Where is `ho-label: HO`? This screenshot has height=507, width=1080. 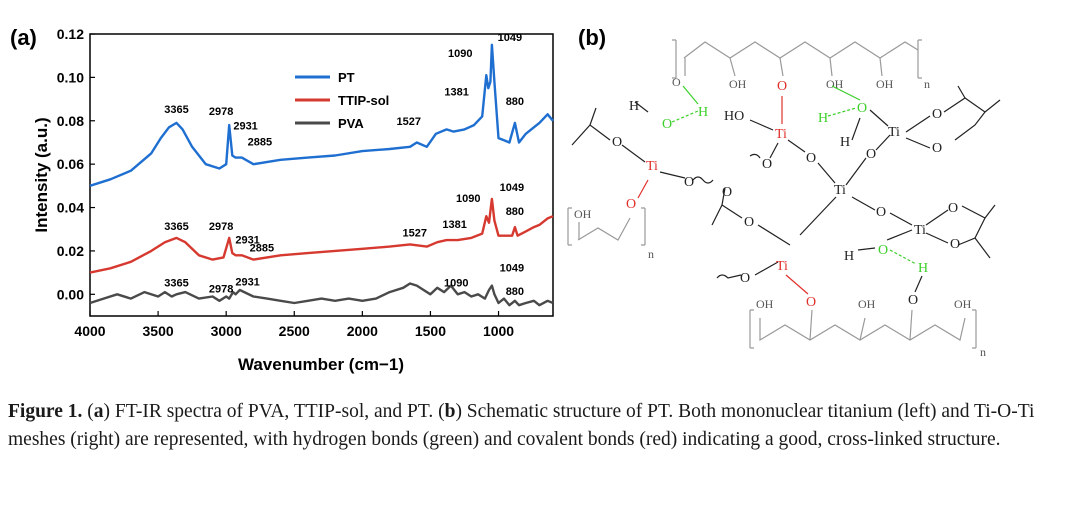 ho-label: HO is located at coordinates (734, 116).